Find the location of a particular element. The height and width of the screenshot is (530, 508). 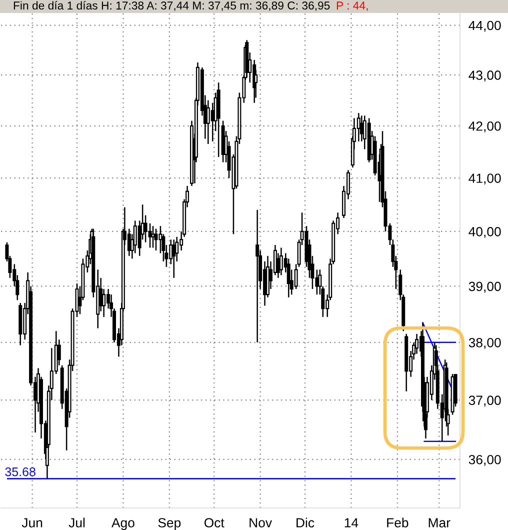

y-tick-label: 36,00 is located at coordinates (484, 460).